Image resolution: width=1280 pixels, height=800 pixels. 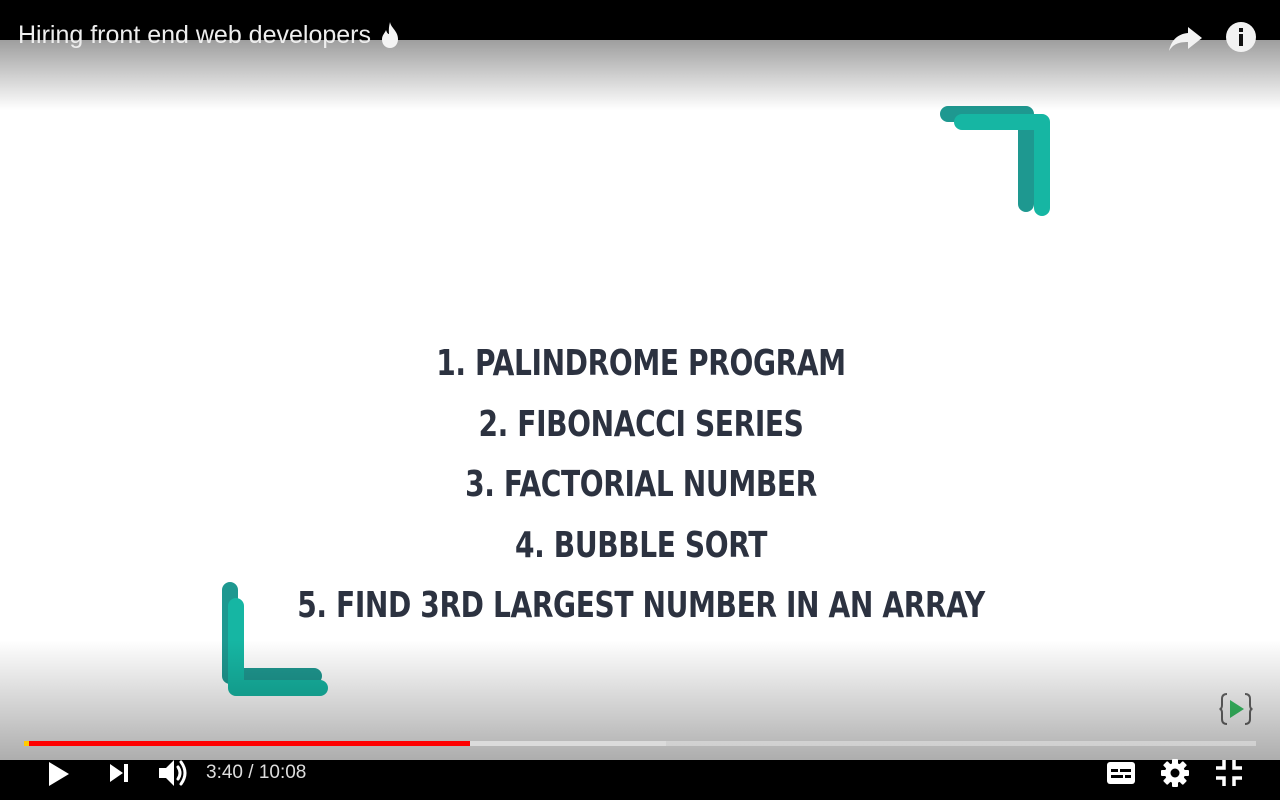 What do you see at coordinates (1121, 773) in the screenshot?
I see `subtitles-icon` at bounding box center [1121, 773].